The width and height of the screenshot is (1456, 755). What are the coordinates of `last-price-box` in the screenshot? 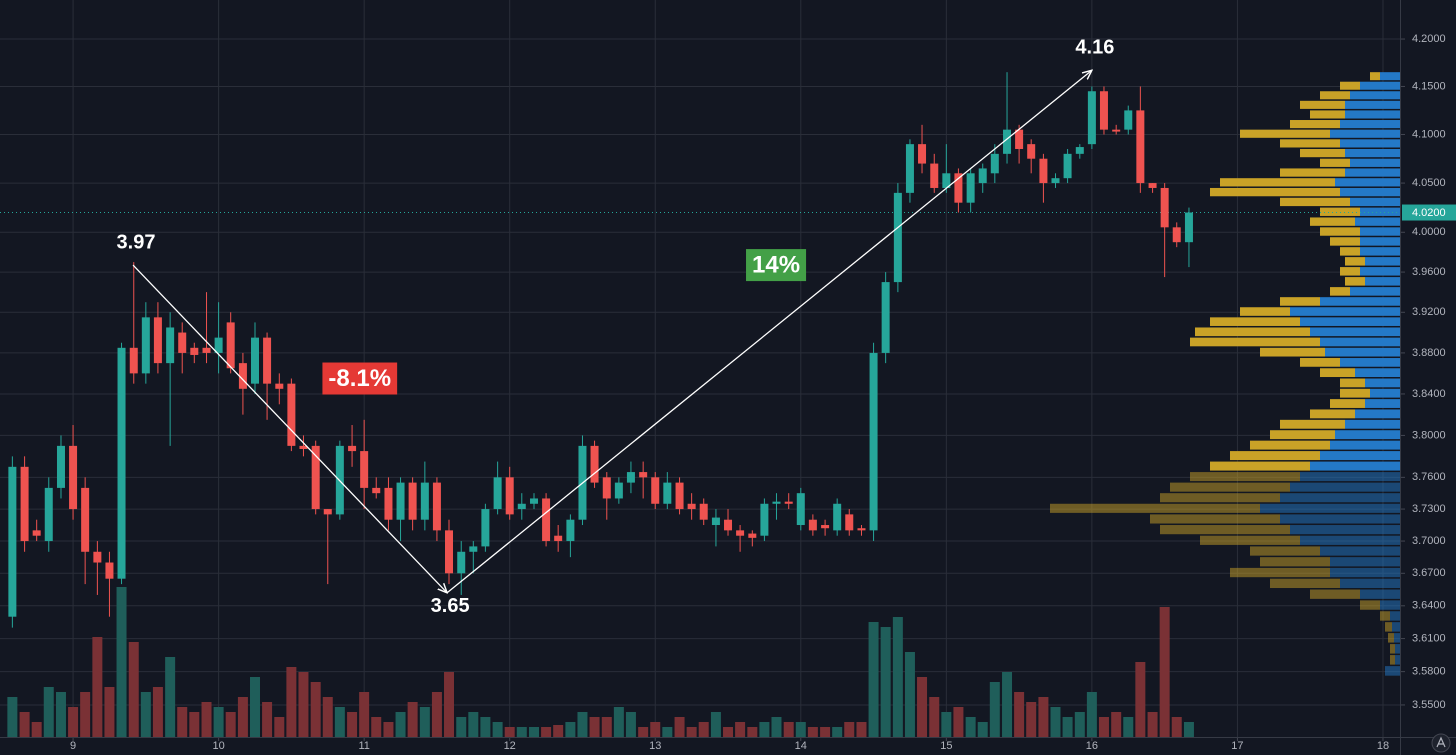 It's located at (1429, 212).